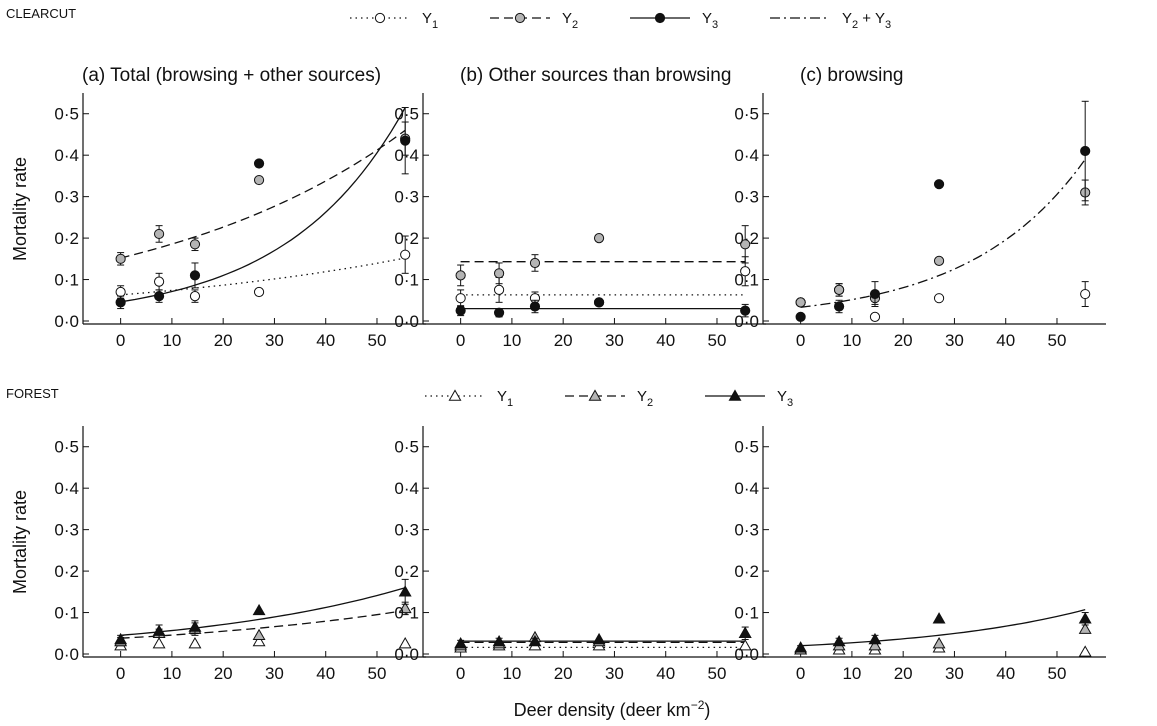 The image size is (1157, 726). I want to click on section-label-clearcut: CLEARCUT, so click(41, 13).